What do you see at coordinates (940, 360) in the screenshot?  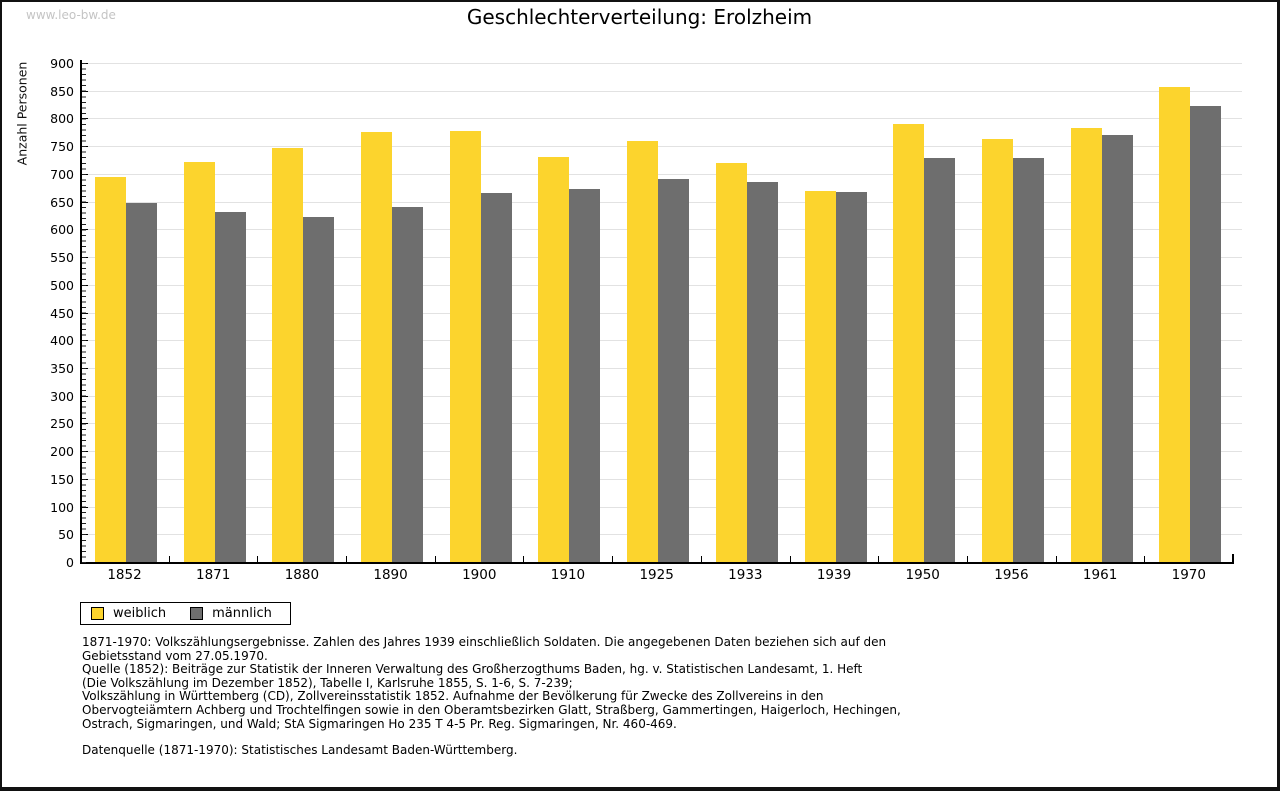 I see `bar-männlich-1950` at bounding box center [940, 360].